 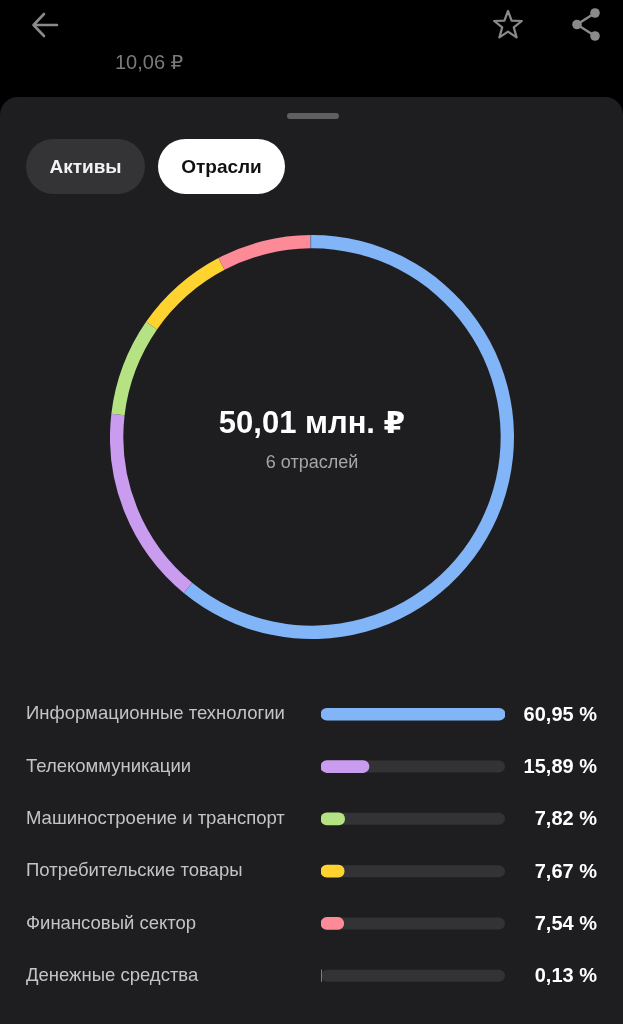 What do you see at coordinates (566, 818) in the screenshot?
I see `data-label: 7,82 %` at bounding box center [566, 818].